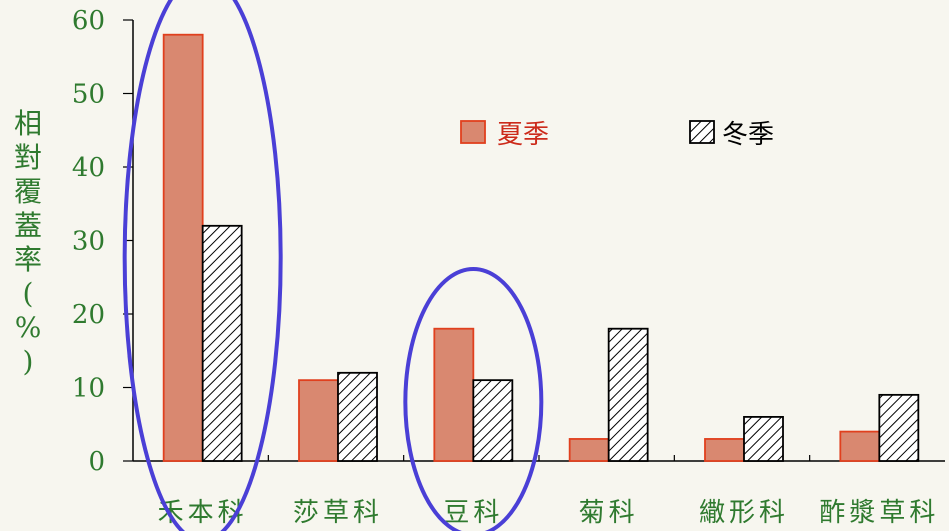  I want to click on legend-swatch-winter, so click(702, 132).